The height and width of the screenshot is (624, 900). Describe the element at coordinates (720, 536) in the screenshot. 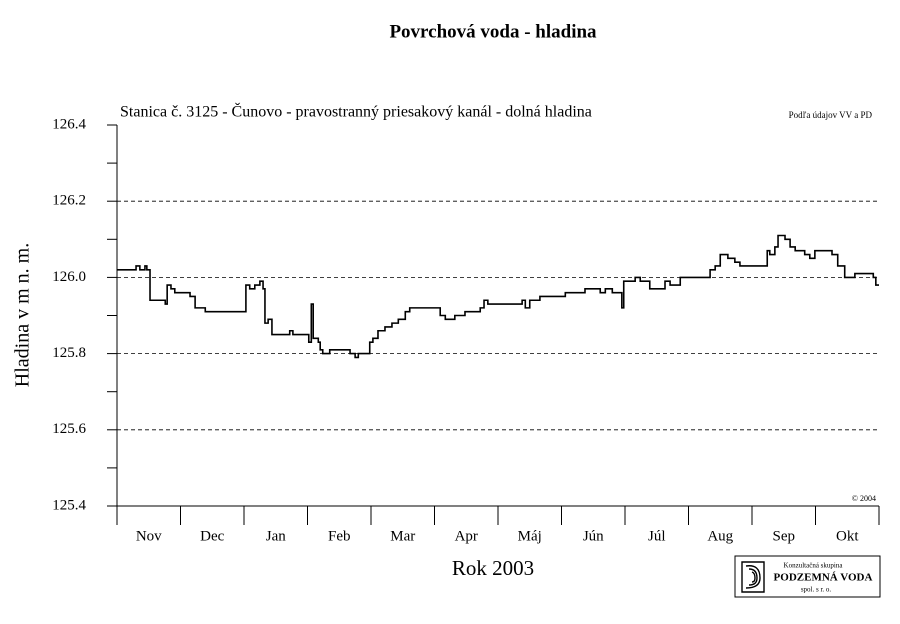

I see `x-tick-label: Aug` at that location.